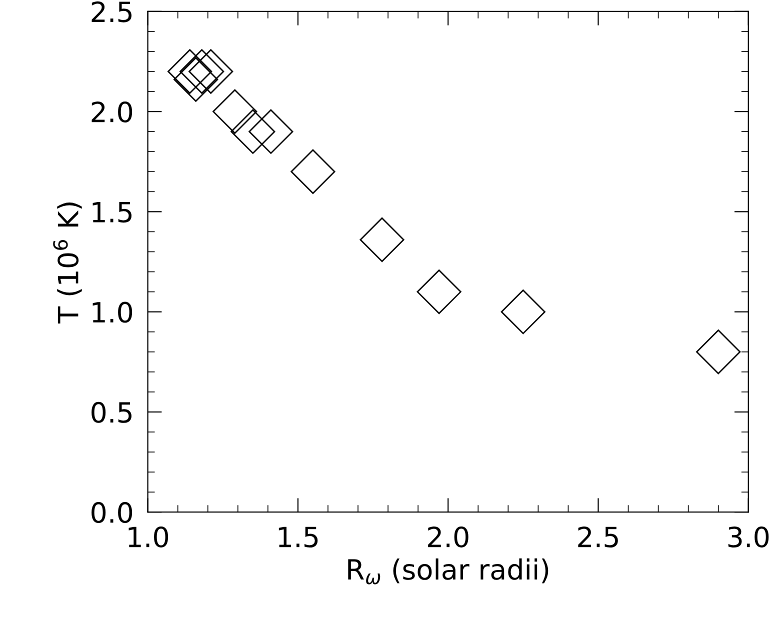 The height and width of the screenshot is (617, 782). Describe the element at coordinates (112, 11) in the screenshot. I see `y-tick-label: 2.5` at that location.